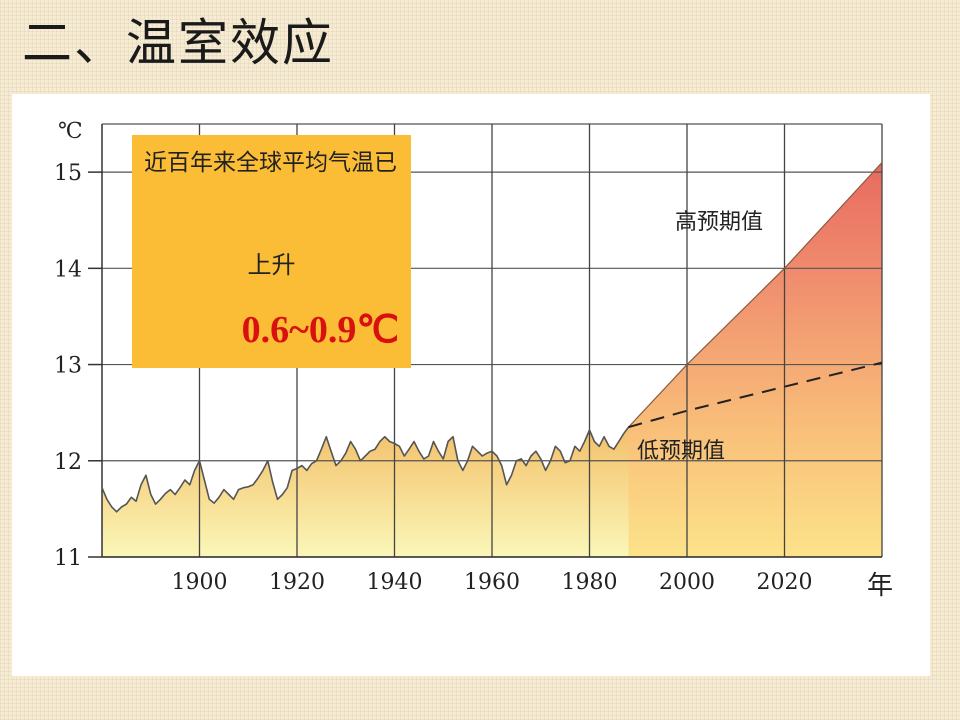 This screenshot has width=960, height=720. Describe the element at coordinates (320, 330) in the screenshot. I see `callout-value: 0.6~0.9℃` at that location.